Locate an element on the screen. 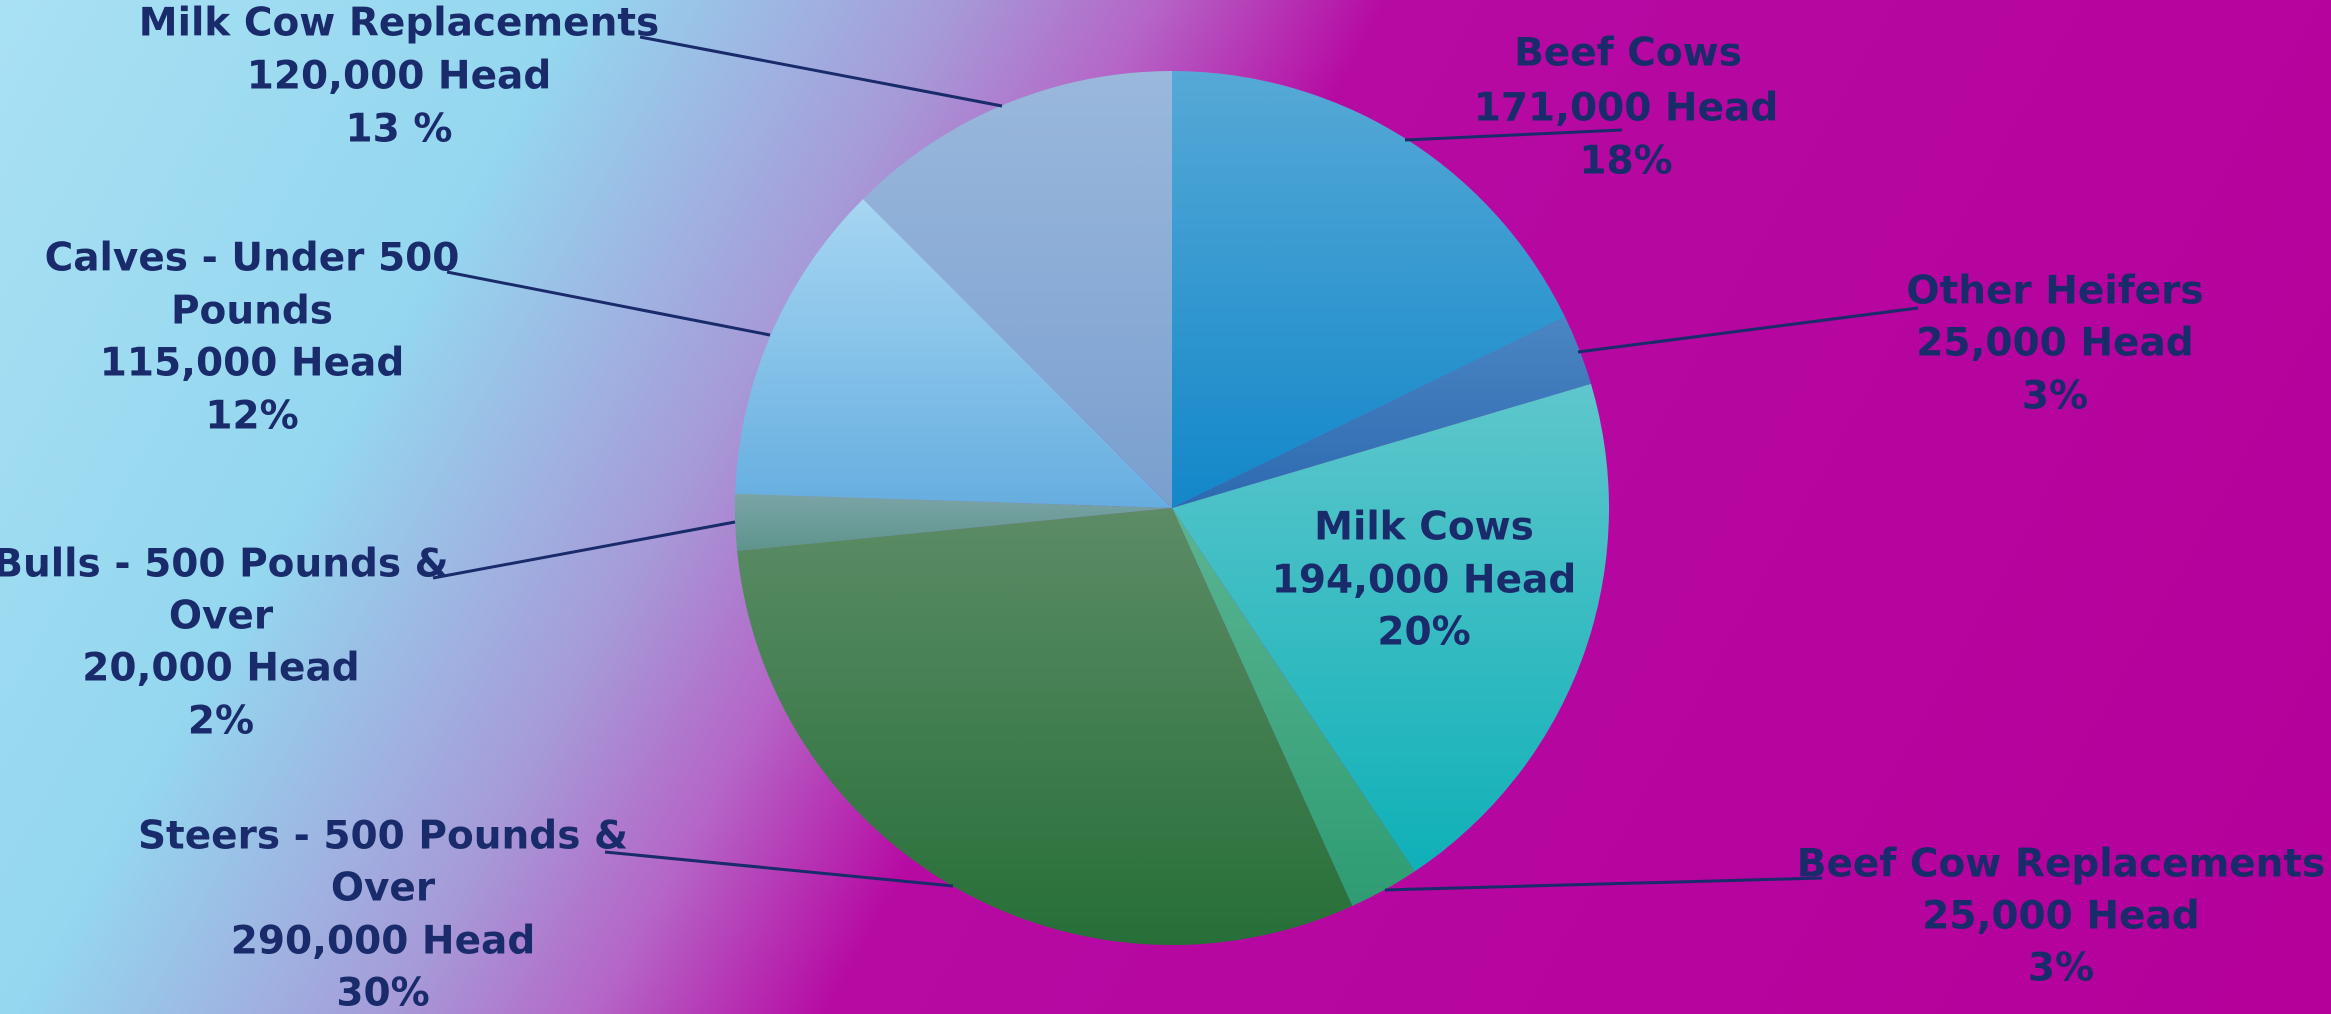  label-text-bulls-500-pounds-over: Bulls - 500 Pounds & is located at coordinates (224, 564).